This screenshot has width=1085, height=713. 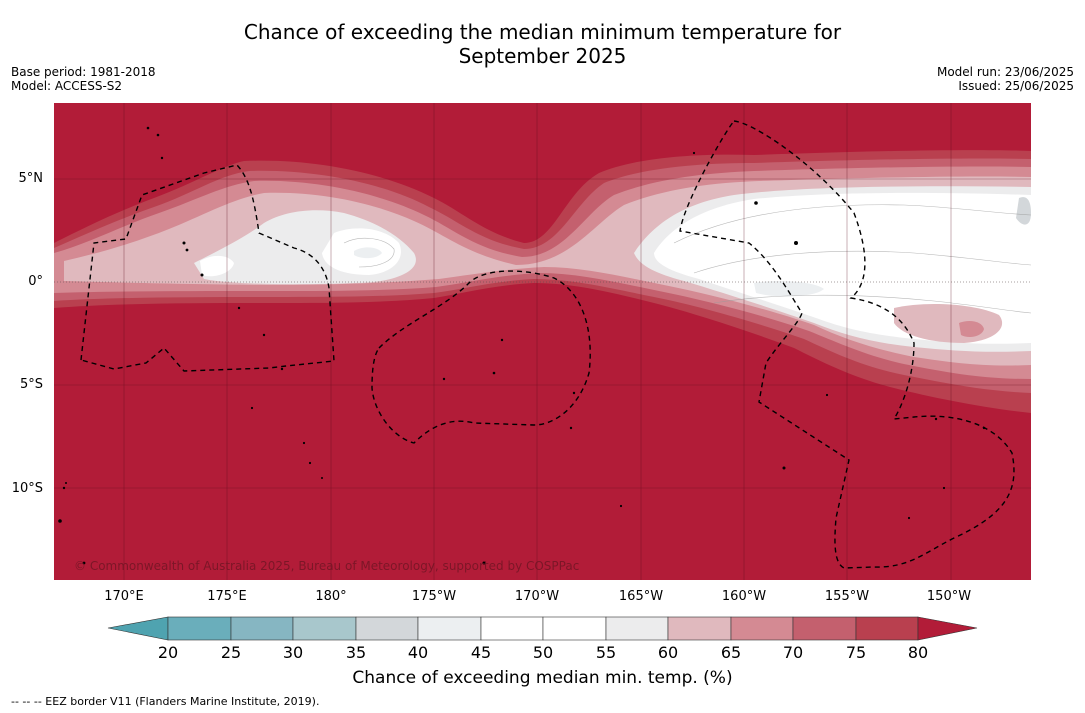 I want to click on issued-date: Issued: 25/06/2025, so click(x=1016, y=86).